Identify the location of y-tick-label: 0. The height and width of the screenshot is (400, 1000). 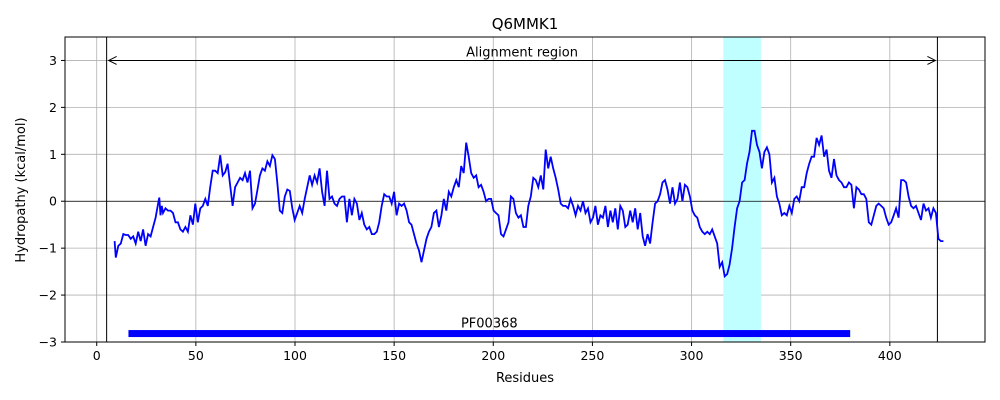
(53, 201).